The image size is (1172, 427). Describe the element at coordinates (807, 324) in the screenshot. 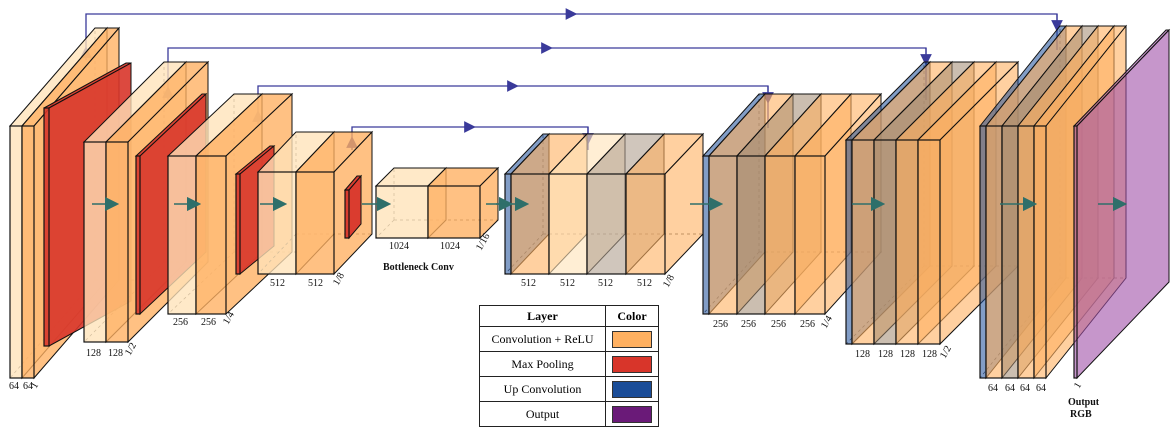

I see `dec3-ch4-label: 256` at that location.